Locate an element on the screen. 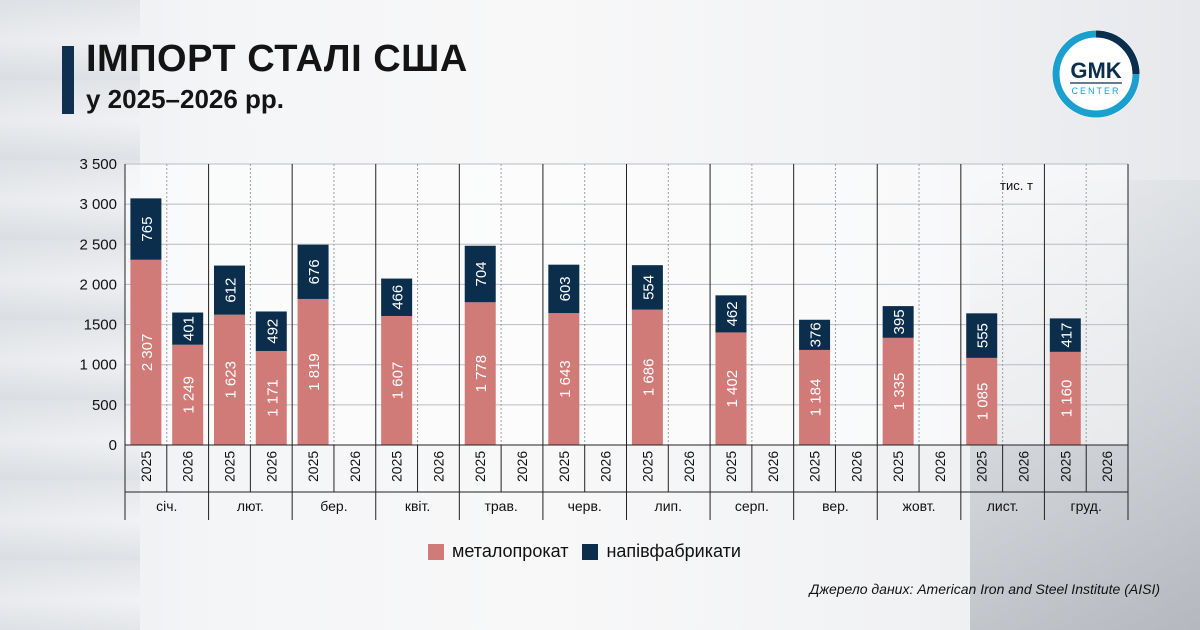  unit-label: тис. т is located at coordinates (1016, 185).